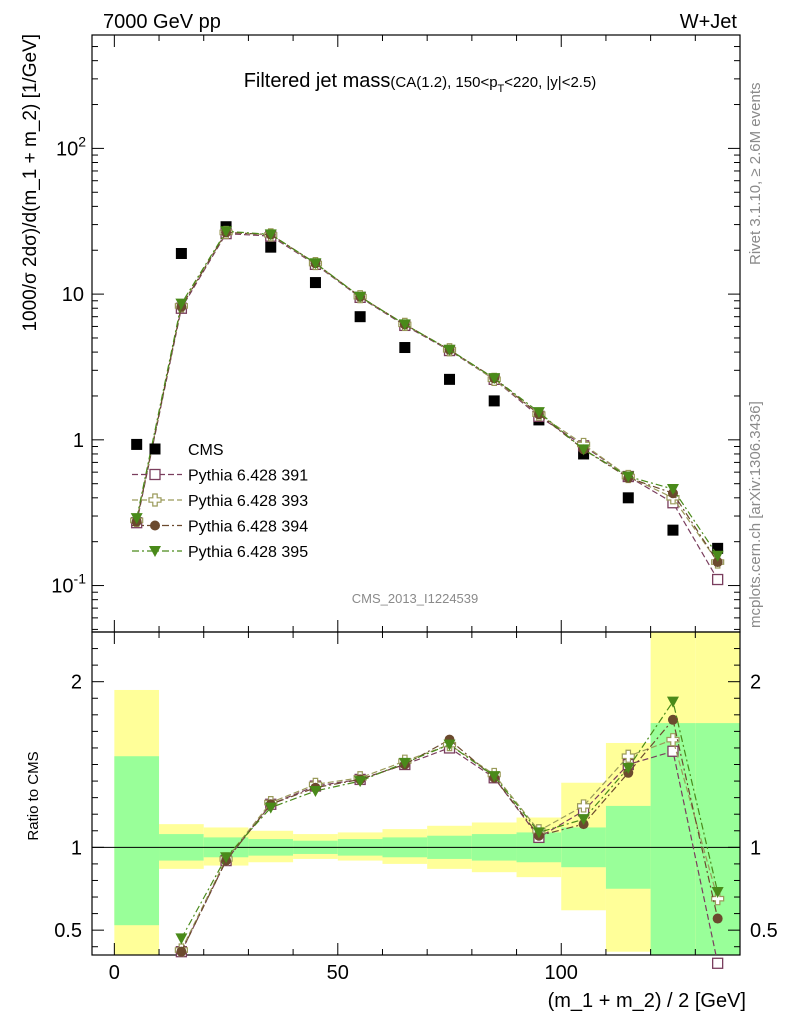  Describe the element at coordinates (248, 501) in the screenshot. I see `legend-label-p393: Pythia 6.428 393` at that location.